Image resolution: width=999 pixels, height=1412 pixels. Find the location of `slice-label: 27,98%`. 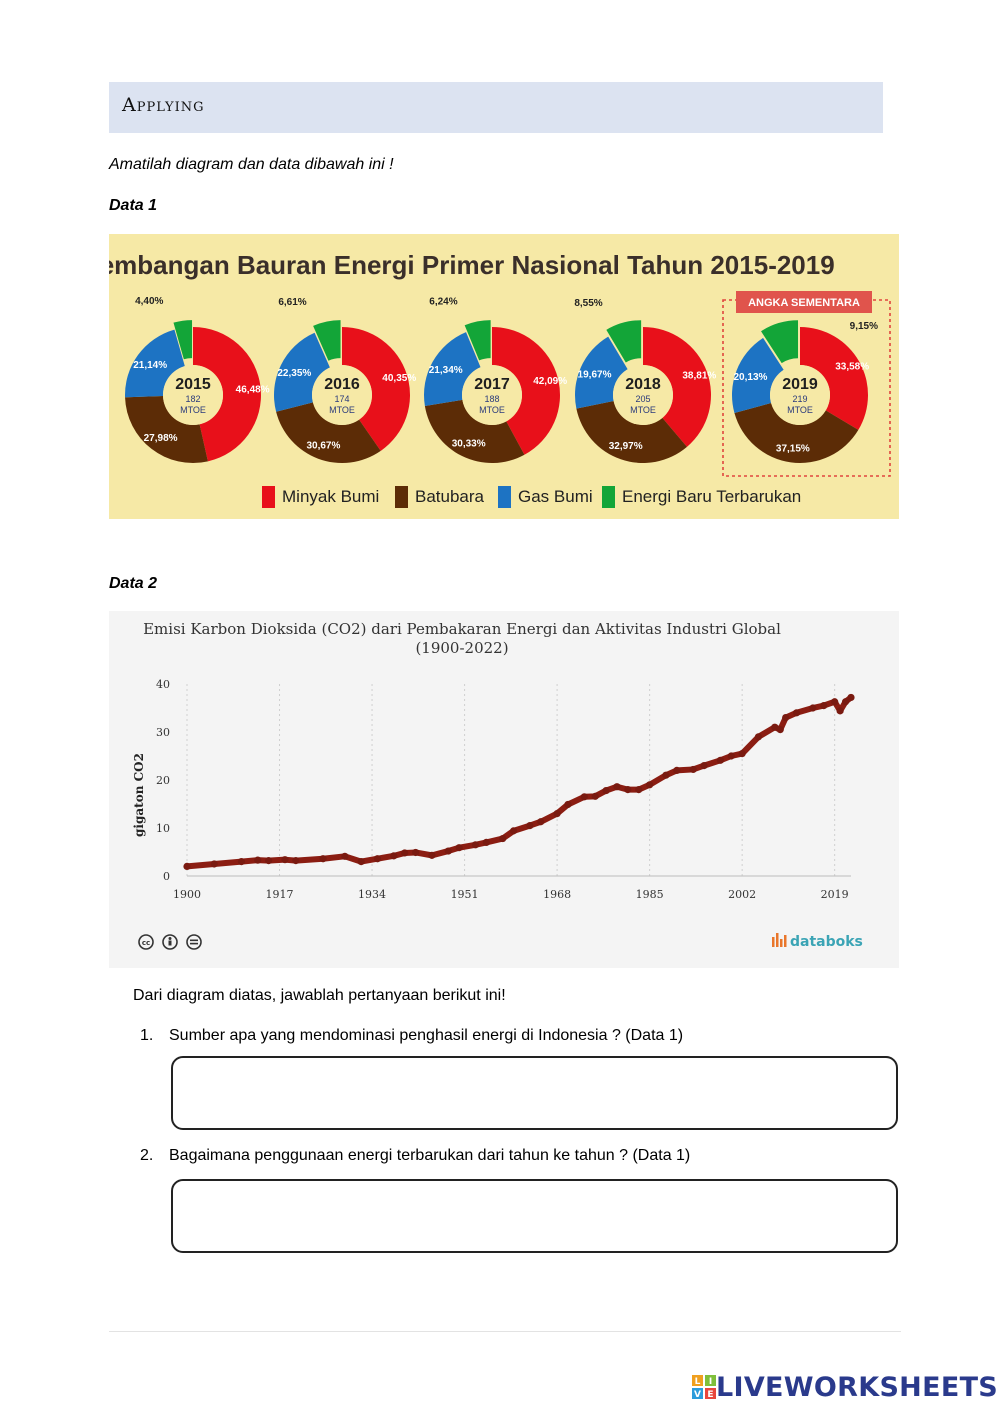

slice-label: 27,98% is located at coordinates (161, 438).